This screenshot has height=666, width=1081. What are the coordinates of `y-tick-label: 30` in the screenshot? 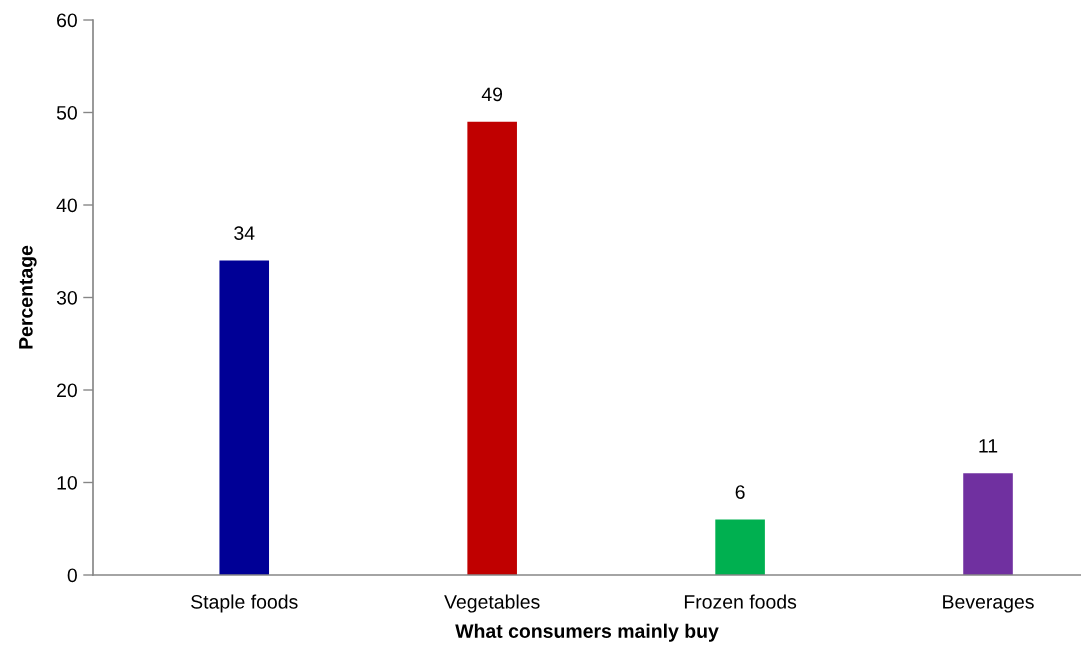 It's located at (66, 297).